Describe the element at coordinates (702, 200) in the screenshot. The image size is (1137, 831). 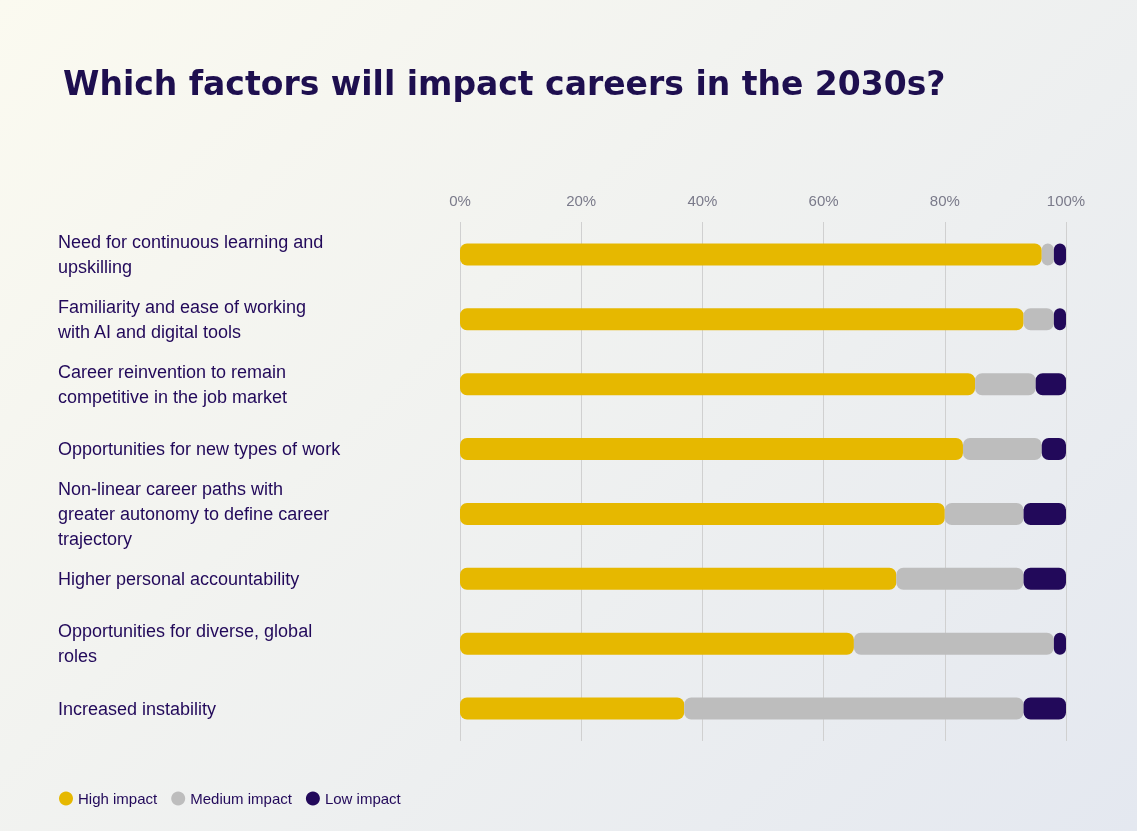
I see `x-tick-label: 40%` at that location.